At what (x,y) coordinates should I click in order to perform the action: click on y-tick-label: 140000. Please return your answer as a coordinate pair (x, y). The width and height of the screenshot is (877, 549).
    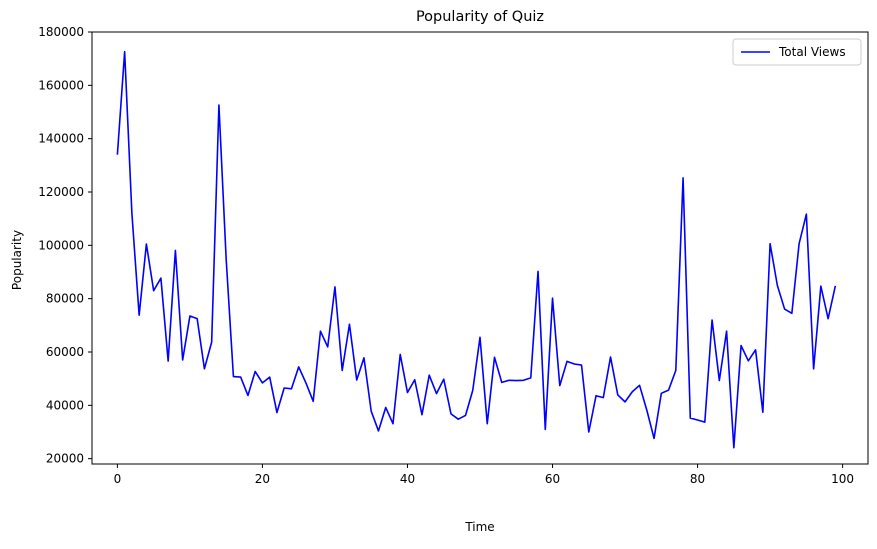
    Looking at the image, I should click on (61, 139).